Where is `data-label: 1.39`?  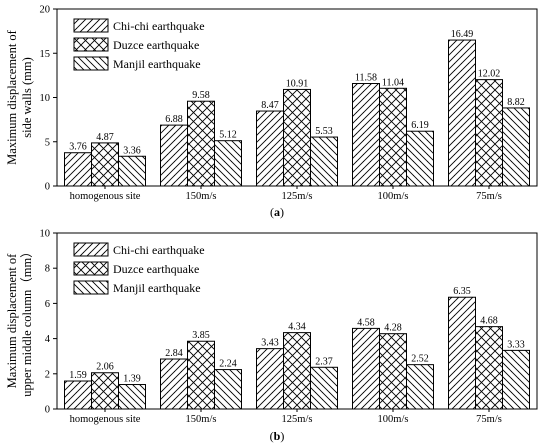 data-label: 1.39 is located at coordinates (132, 379).